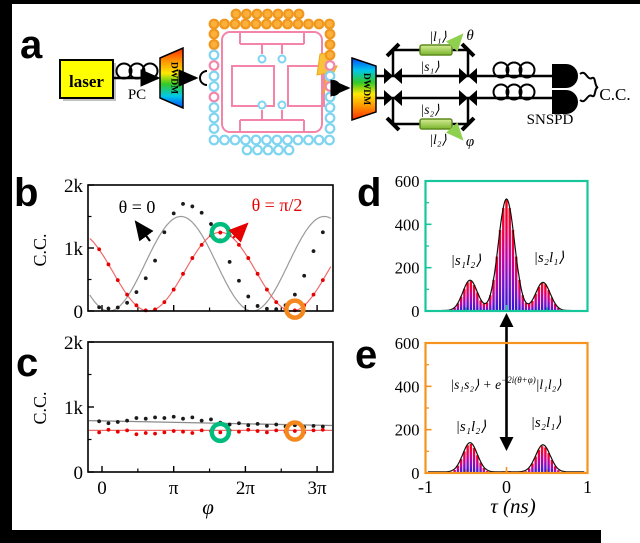 The image size is (640, 543). Describe the element at coordinates (438, 36) in the screenshot. I see `ket-l1: |l₁⟩` at that location.